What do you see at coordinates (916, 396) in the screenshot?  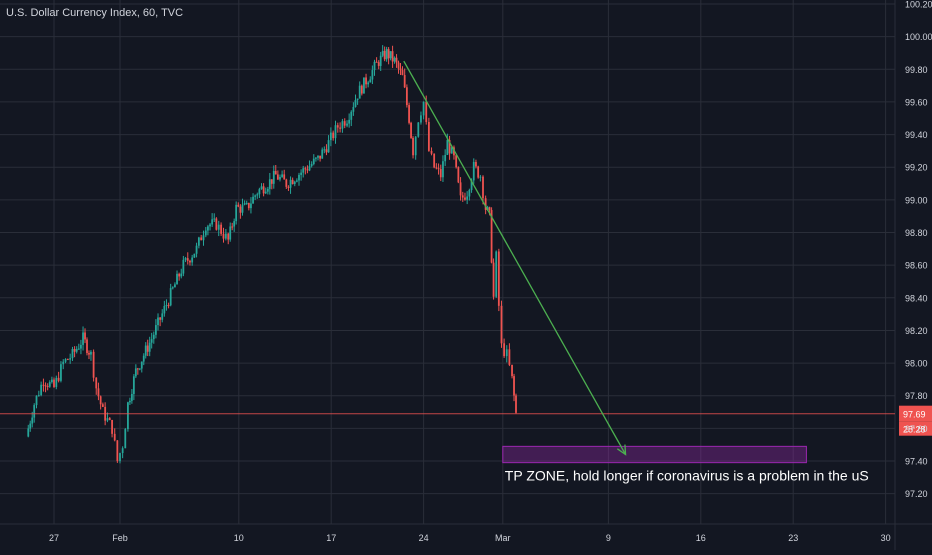 I see `y-tick-label: 97.80` at bounding box center [916, 396].